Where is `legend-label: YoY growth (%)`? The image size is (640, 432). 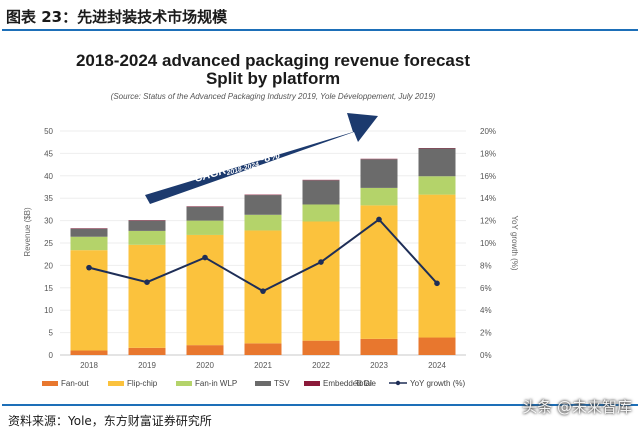
legend-label: YoY growth (%) is located at coordinates (437, 383).